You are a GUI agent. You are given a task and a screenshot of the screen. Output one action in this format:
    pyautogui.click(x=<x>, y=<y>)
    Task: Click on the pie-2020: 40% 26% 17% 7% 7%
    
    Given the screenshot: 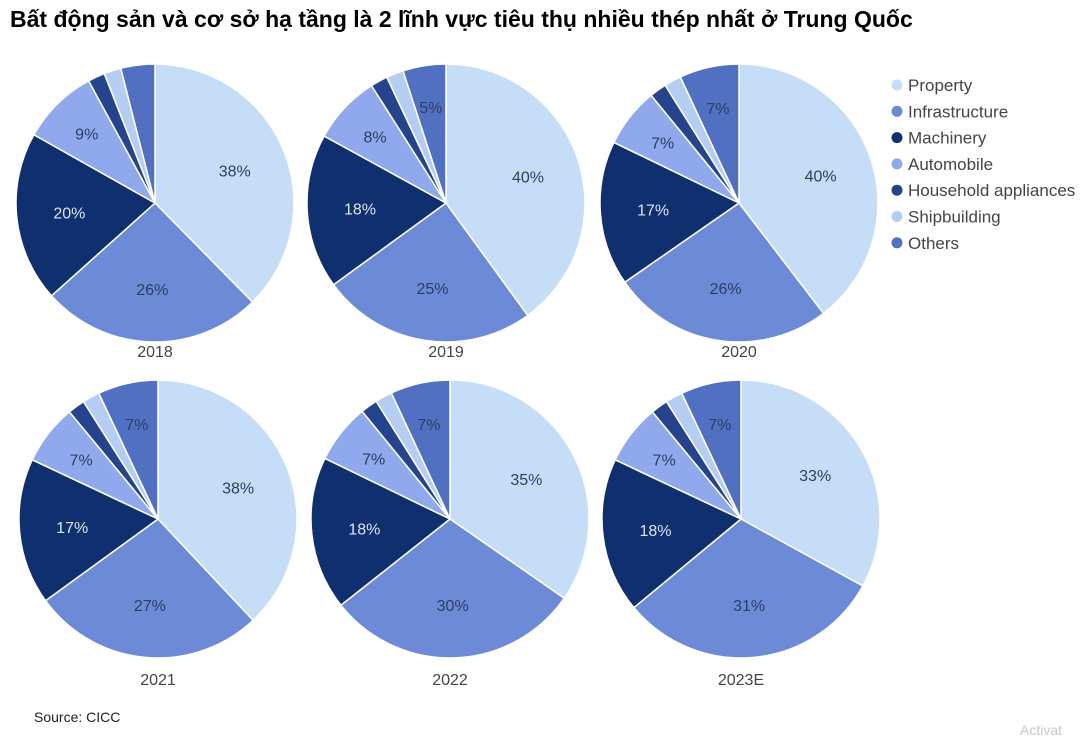 What is the action you would take?
    pyautogui.click(x=739, y=203)
    